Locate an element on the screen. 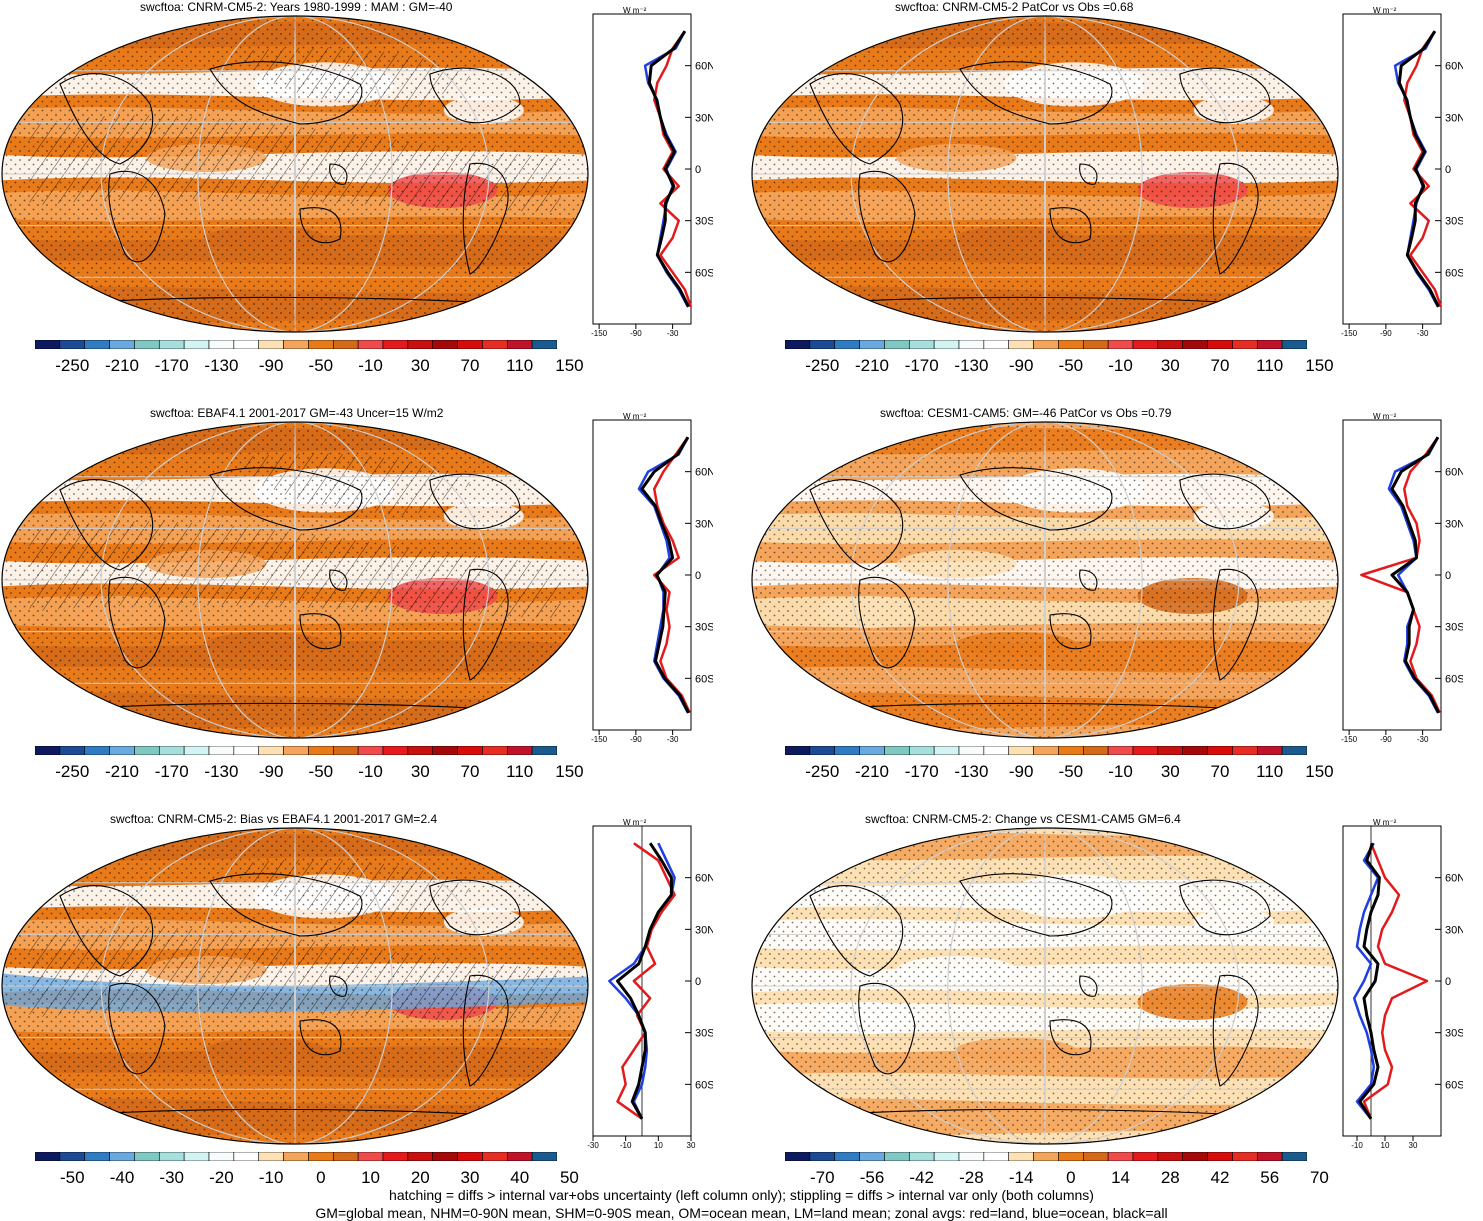 This screenshot has width=1483, height=1221. zonal-mean-plot: W m⁻² 60N 30N 0 30S 60S -30 -10 10 30 is located at coordinates (650, 983).